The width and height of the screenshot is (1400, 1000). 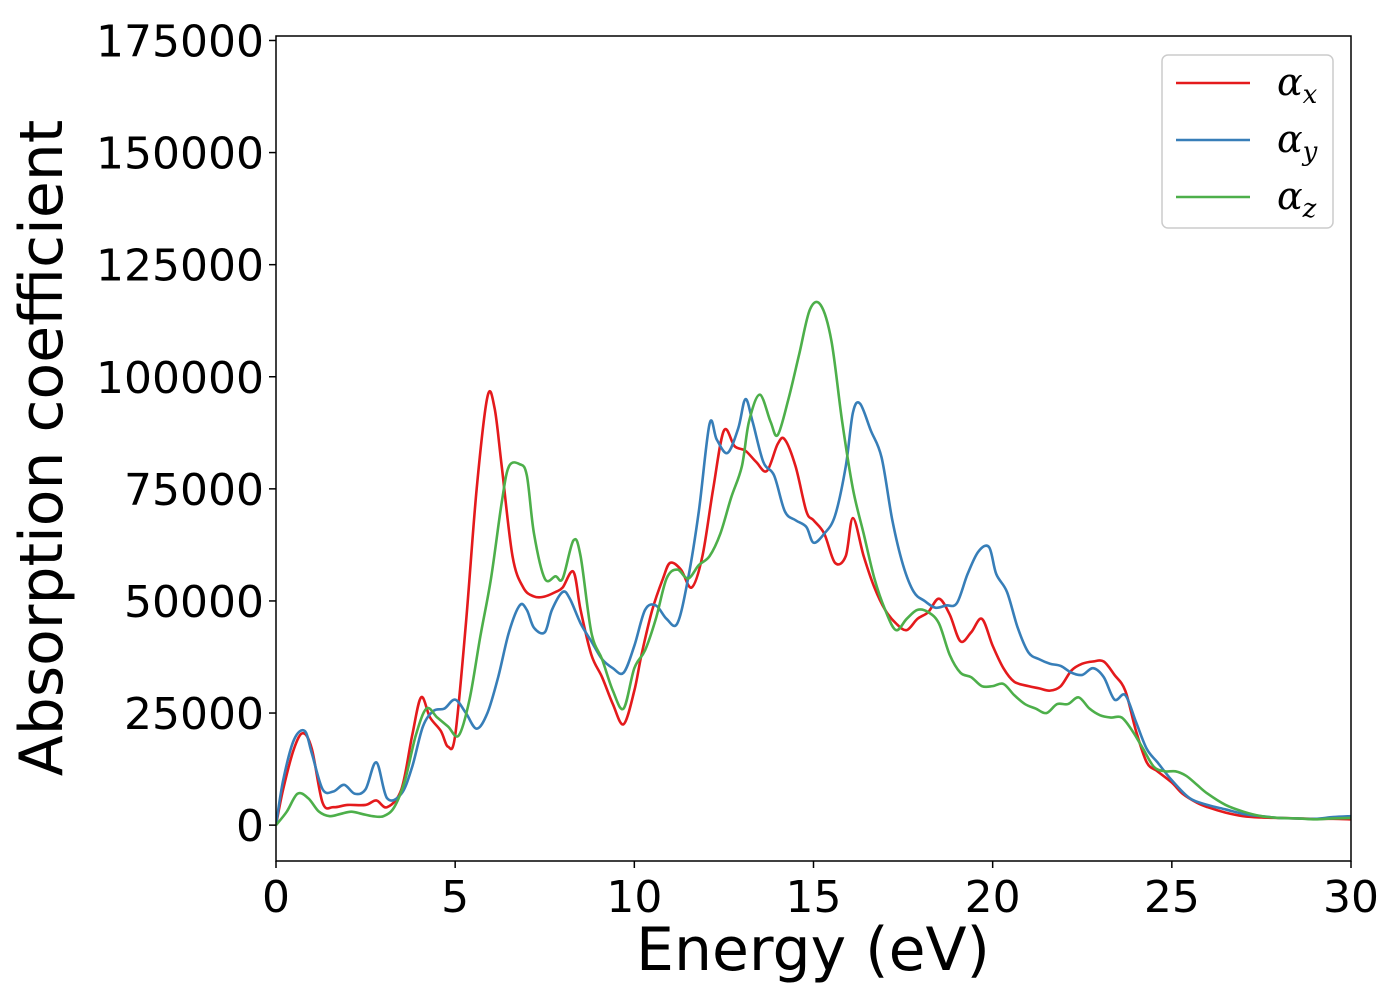 I want to click on y-tick-label: 175000, so click(x=180, y=41).